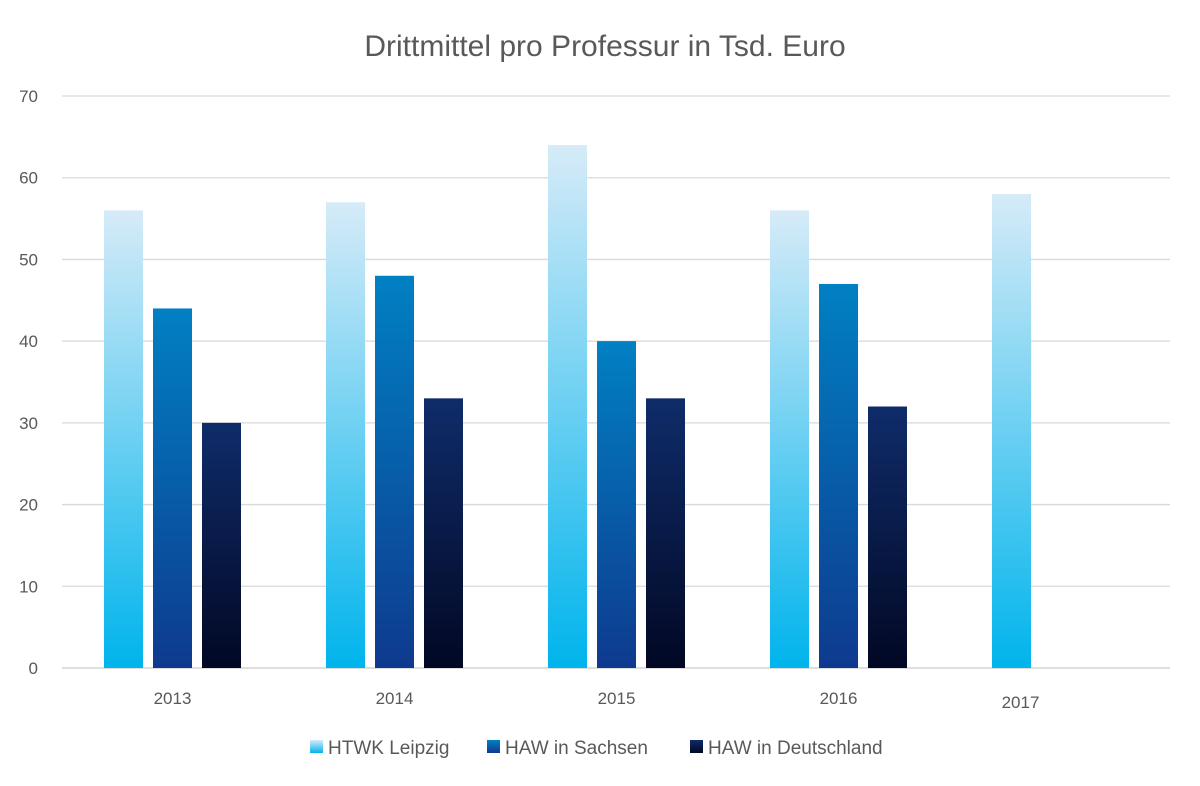  I want to click on bar-haw-in-sachsen-2016, so click(838, 475).